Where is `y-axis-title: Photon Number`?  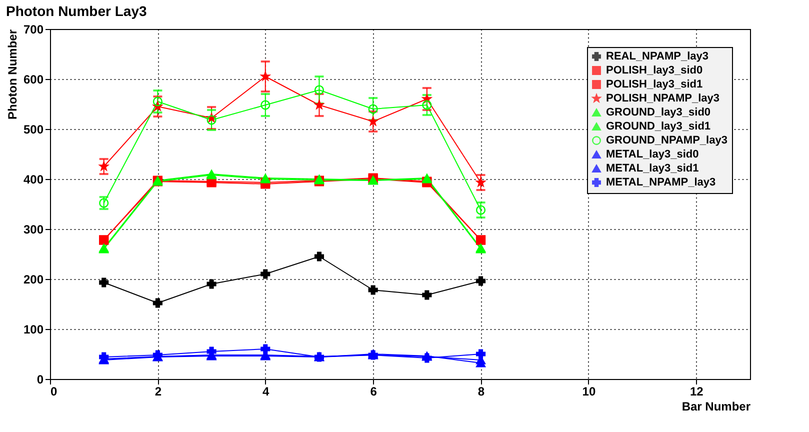 y-axis-title: Photon Number is located at coordinates (12, 74).